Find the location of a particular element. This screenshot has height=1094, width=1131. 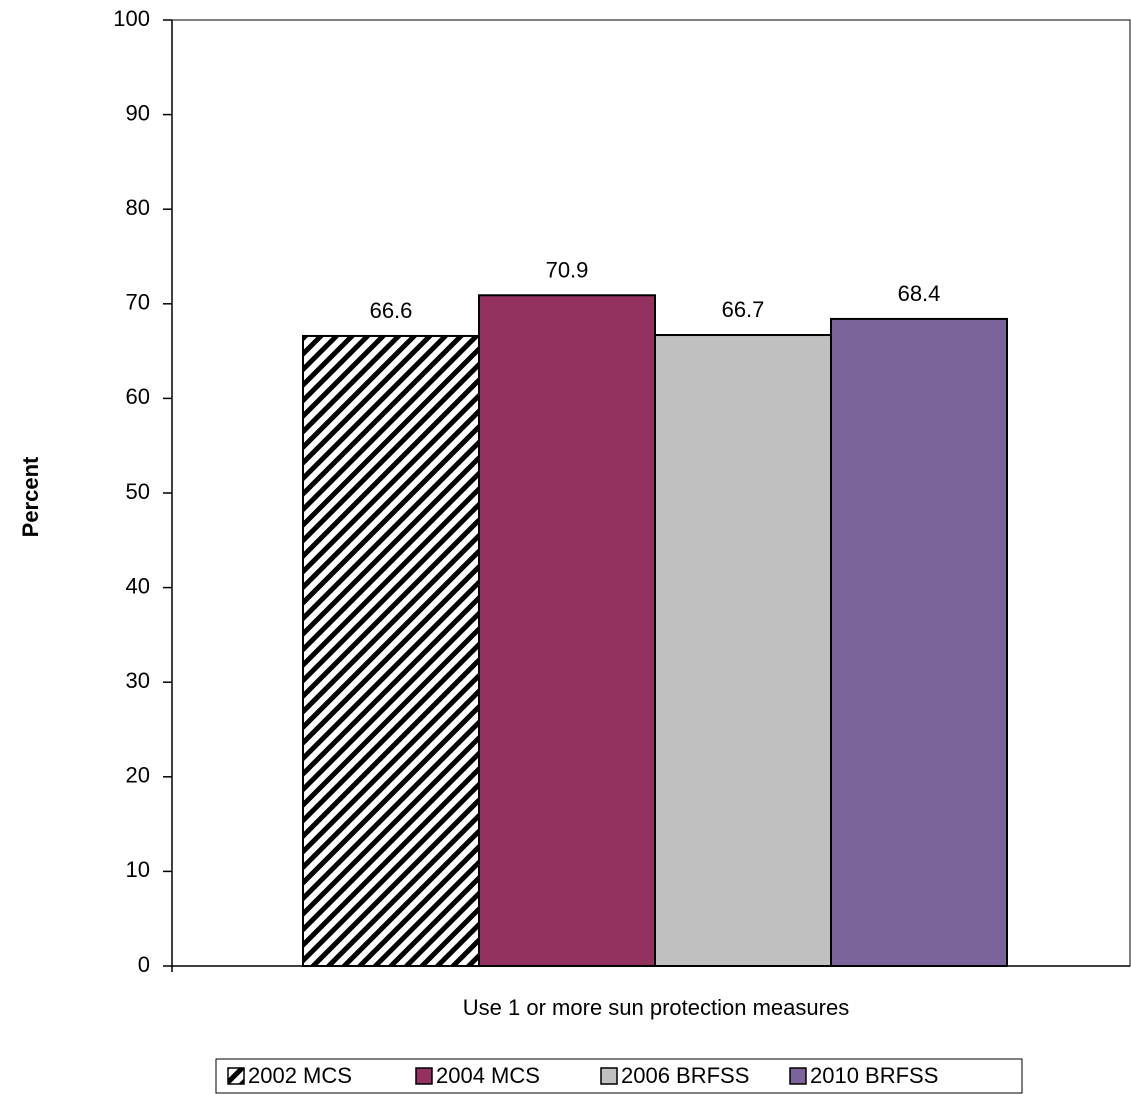

bar-2006-brfss is located at coordinates (743, 650).